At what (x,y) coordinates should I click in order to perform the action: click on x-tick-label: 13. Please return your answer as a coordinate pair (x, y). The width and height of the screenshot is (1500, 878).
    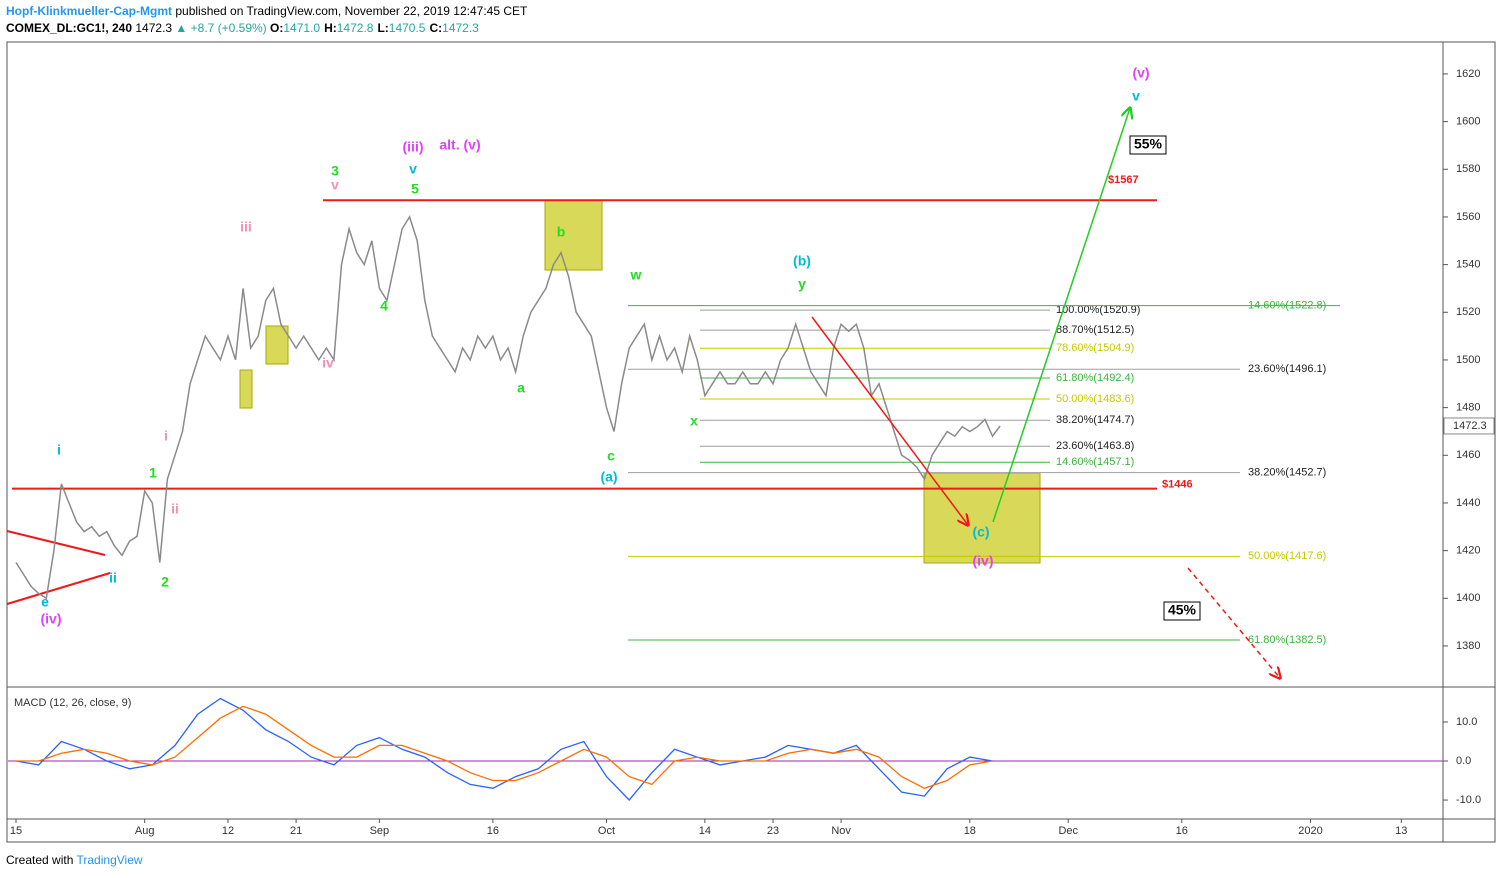
    Looking at the image, I should click on (1401, 831).